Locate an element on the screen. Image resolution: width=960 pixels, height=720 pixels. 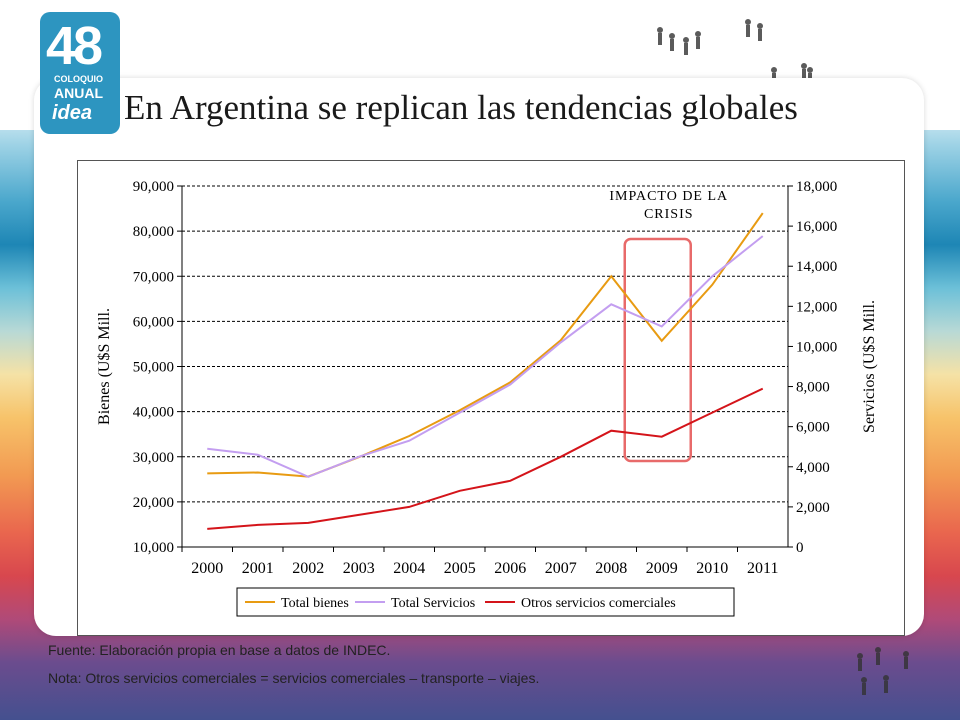
x-tick-label: 2009 is located at coordinates (662, 568).